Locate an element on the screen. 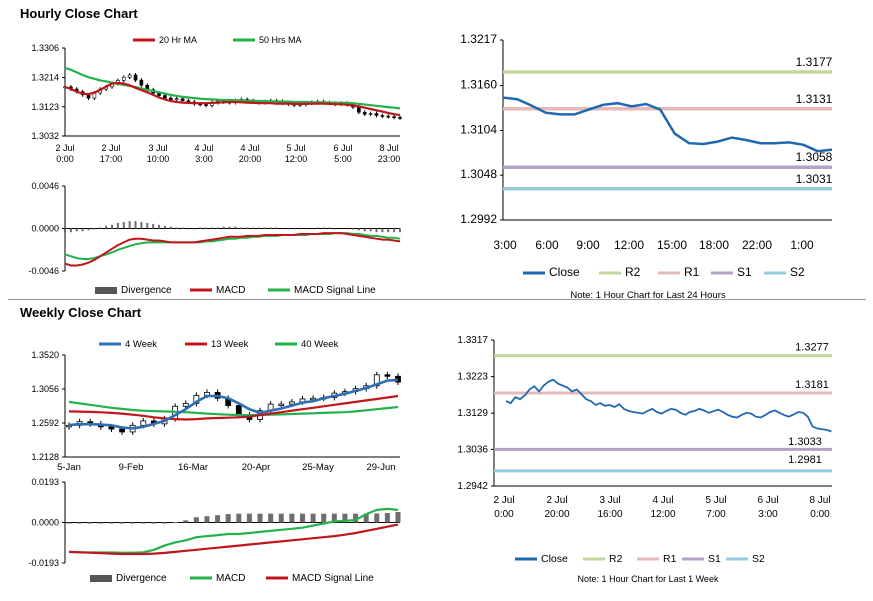 The height and width of the screenshot is (601, 873). weekly-xtick-label: 16-Mar is located at coordinates (193, 467).